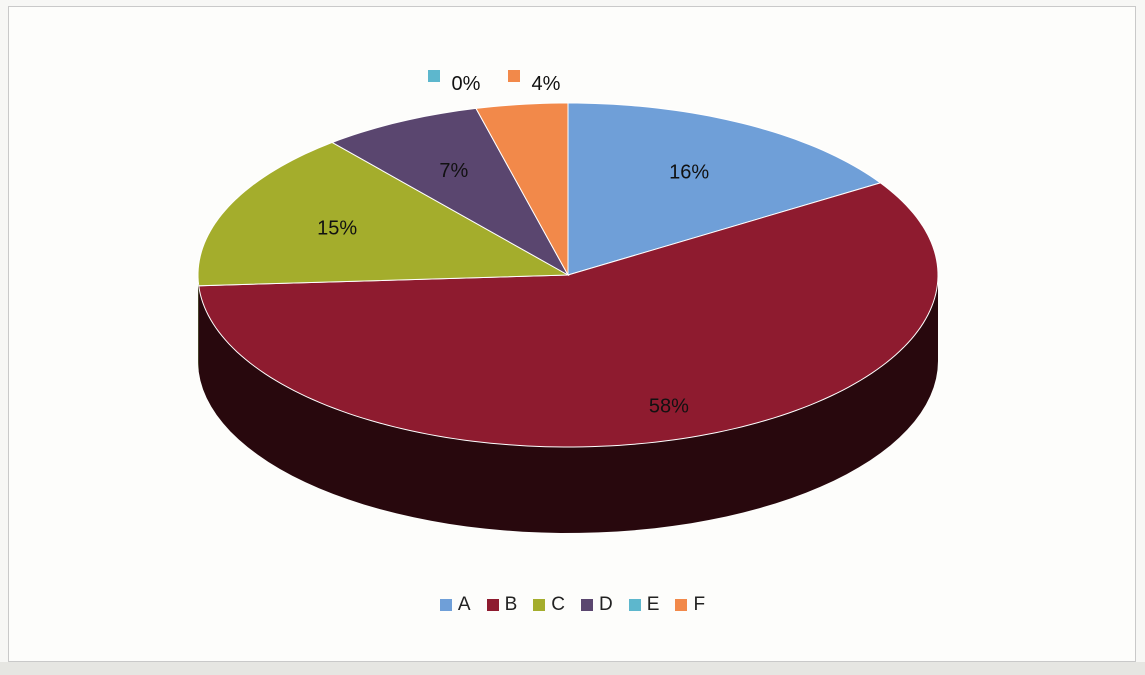 This screenshot has width=1145, height=675. What do you see at coordinates (689, 173) in the screenshot?
I see `data-label-a: 16%` at bounding box center [689, 173].